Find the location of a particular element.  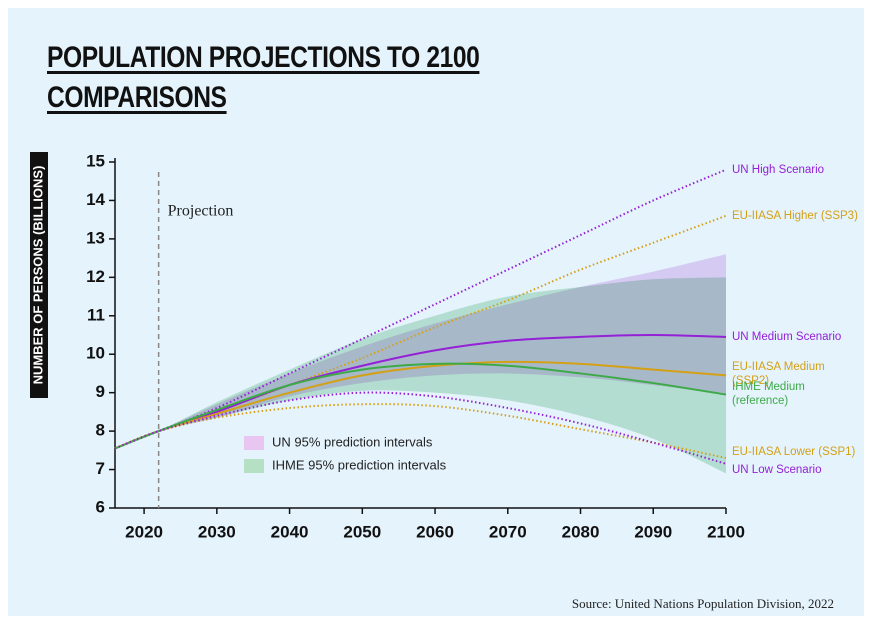

y-axis-label: NUMBER OF PERSONS (BILLIONS) is located at coordinates (37, 275).